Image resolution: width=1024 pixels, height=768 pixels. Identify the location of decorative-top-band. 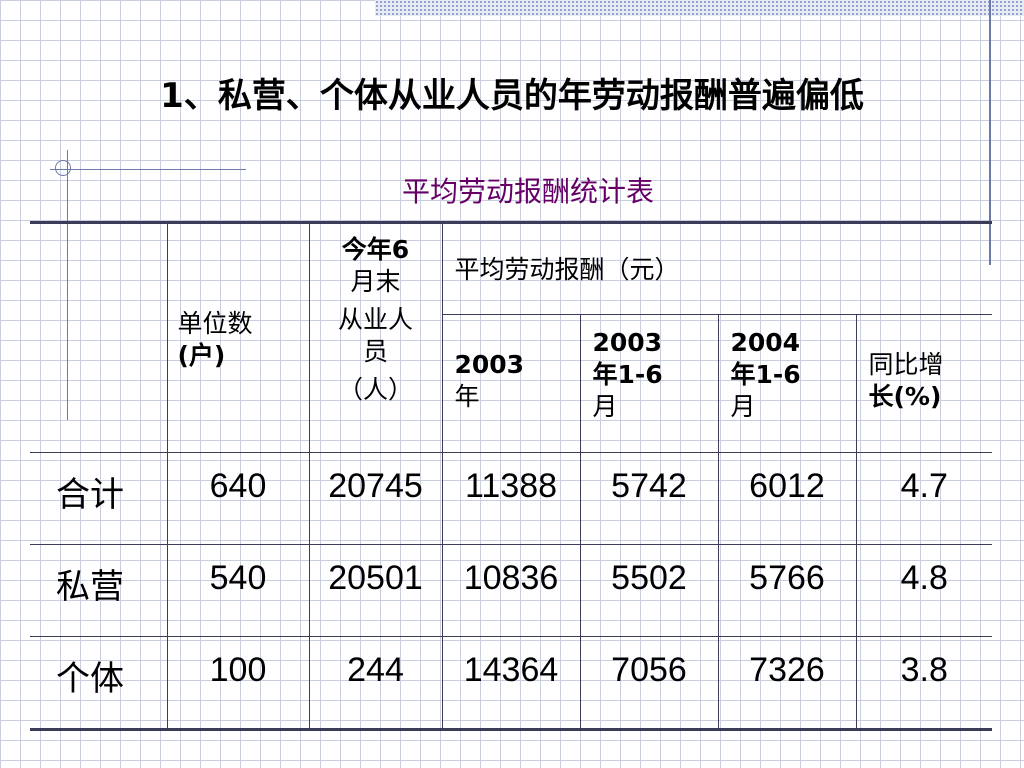
(699, 8).